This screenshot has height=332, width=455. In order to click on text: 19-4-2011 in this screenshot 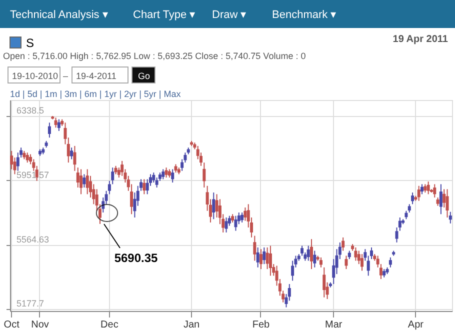, I will do `click(96, 76)`.